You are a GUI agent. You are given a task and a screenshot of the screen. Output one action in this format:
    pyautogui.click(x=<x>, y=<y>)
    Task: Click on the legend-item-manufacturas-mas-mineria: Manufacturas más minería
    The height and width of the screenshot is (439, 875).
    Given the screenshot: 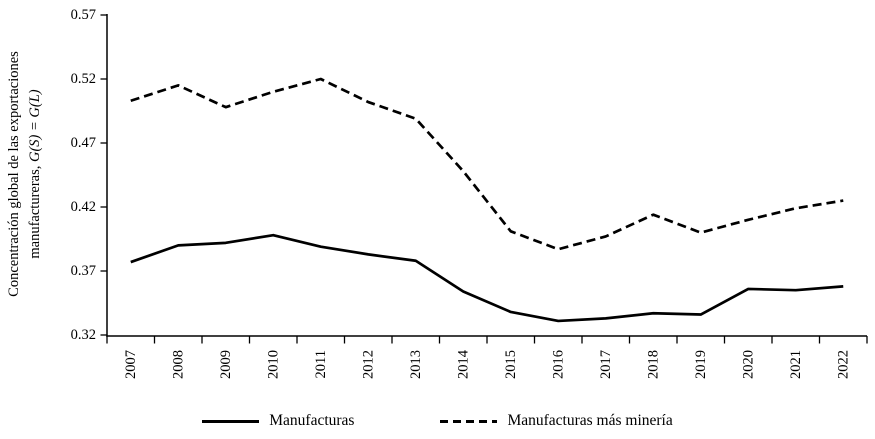 What is the action you would take?
    pyautogui.click(x=556, y=421)
    